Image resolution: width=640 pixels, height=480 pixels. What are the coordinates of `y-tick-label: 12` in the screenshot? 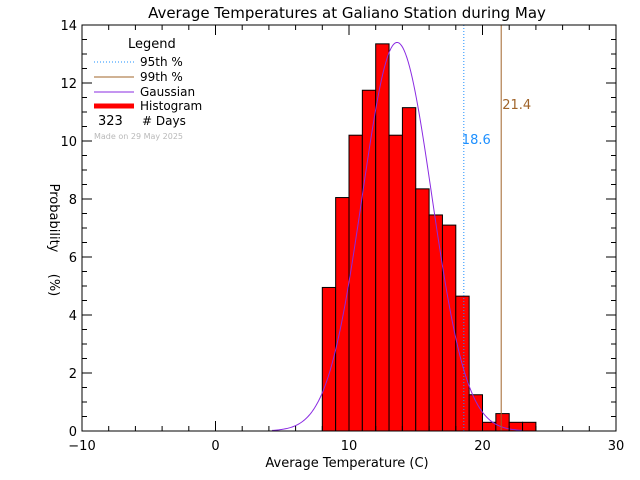 It's located at (68, 84).